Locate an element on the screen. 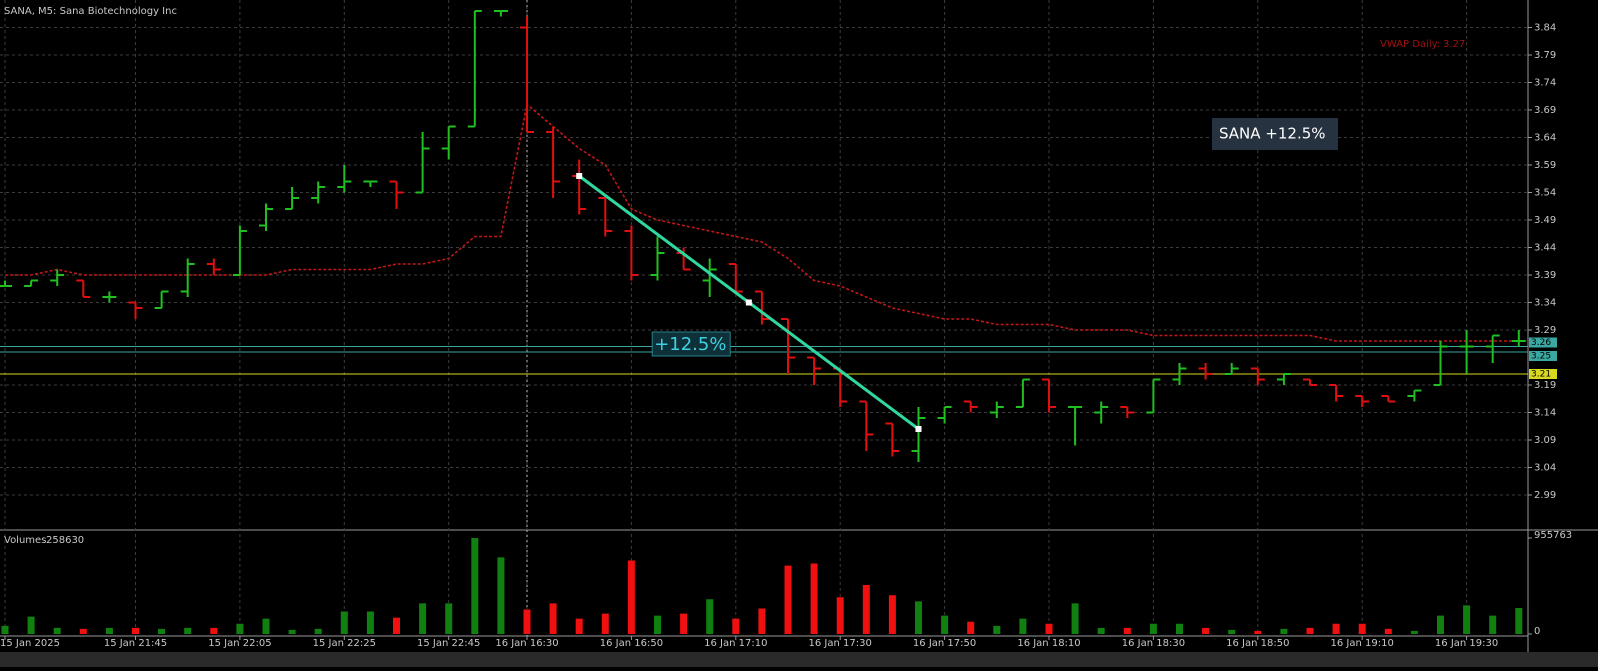 Image resolution: width=1598 pixels, height=671 pixels. y-tick-label: 3.59 is located at coordinates (1545, 165).